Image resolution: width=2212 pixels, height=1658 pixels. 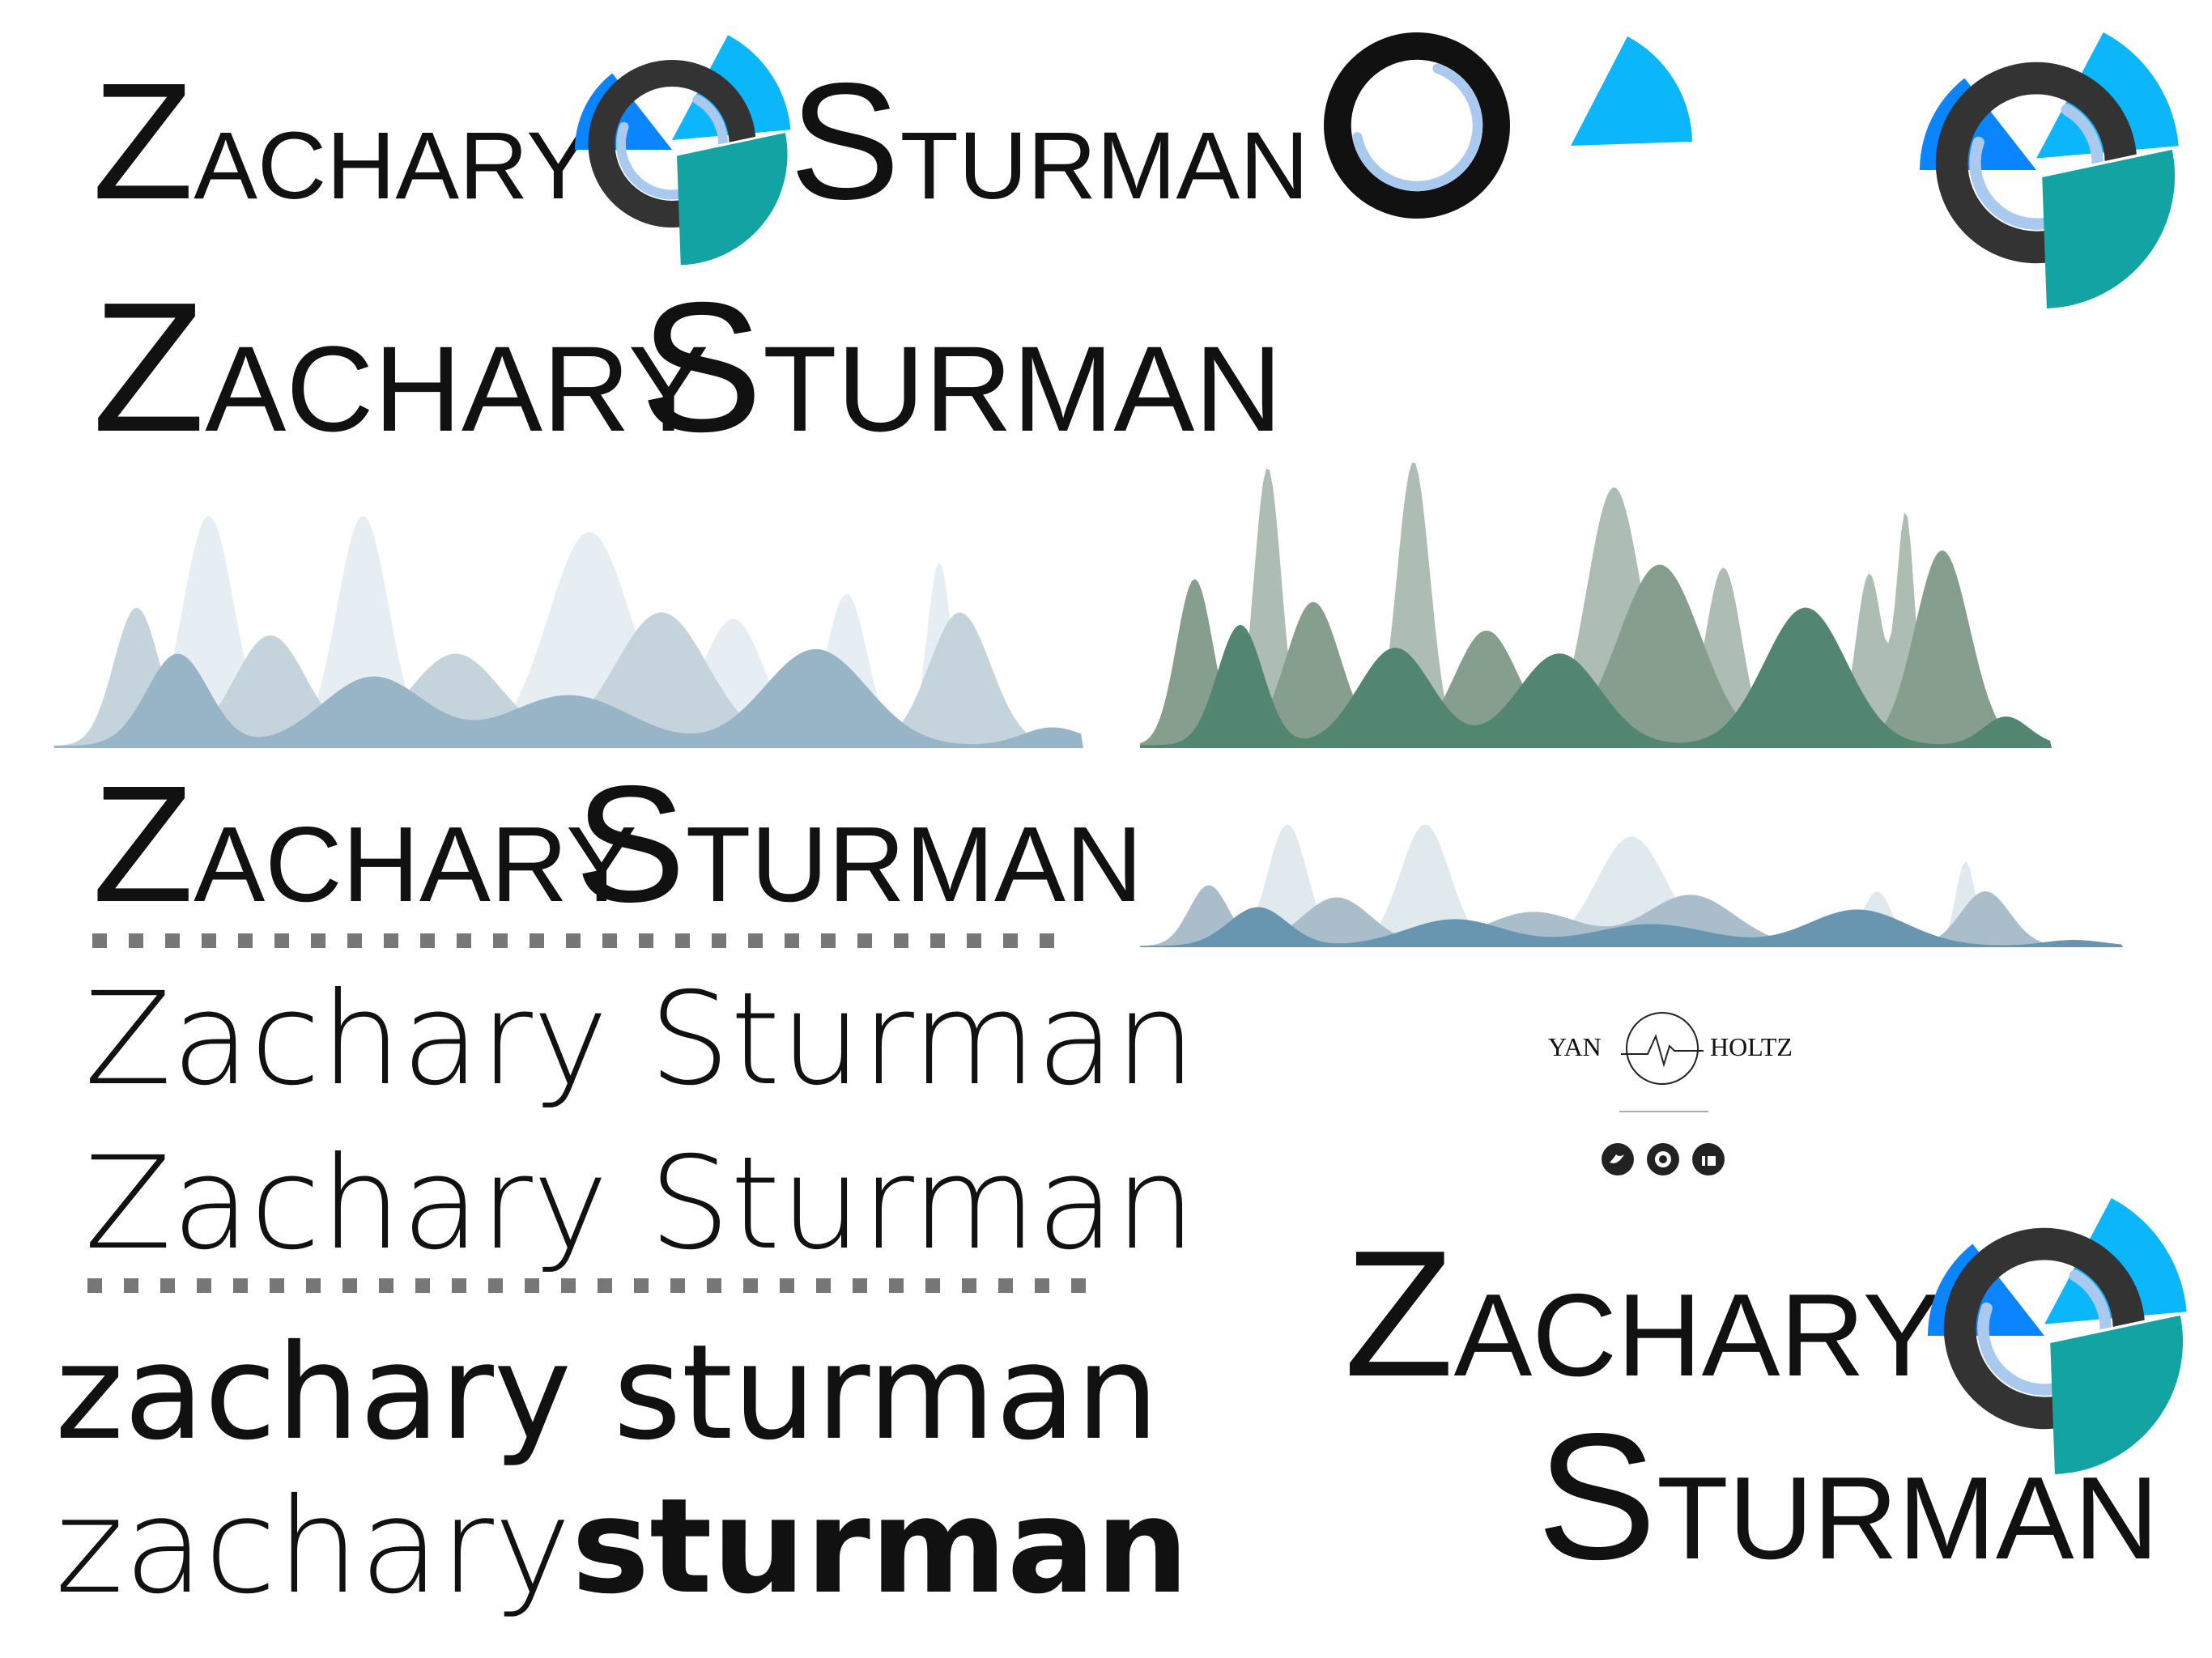 I want to click on split-wordmark: zacharysturman, so click(x=622, y=1547).